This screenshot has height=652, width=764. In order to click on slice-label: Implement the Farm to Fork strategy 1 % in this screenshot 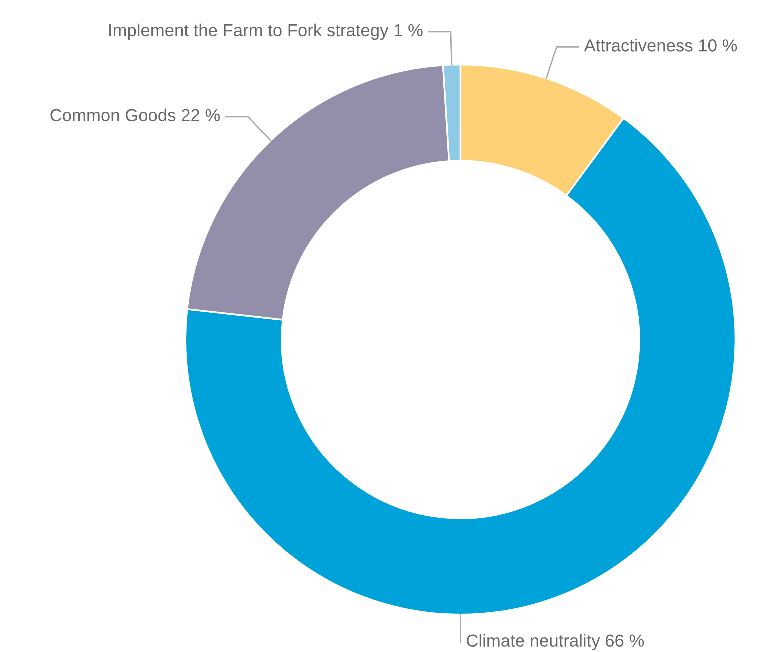, I will do `click(266, 32)`.